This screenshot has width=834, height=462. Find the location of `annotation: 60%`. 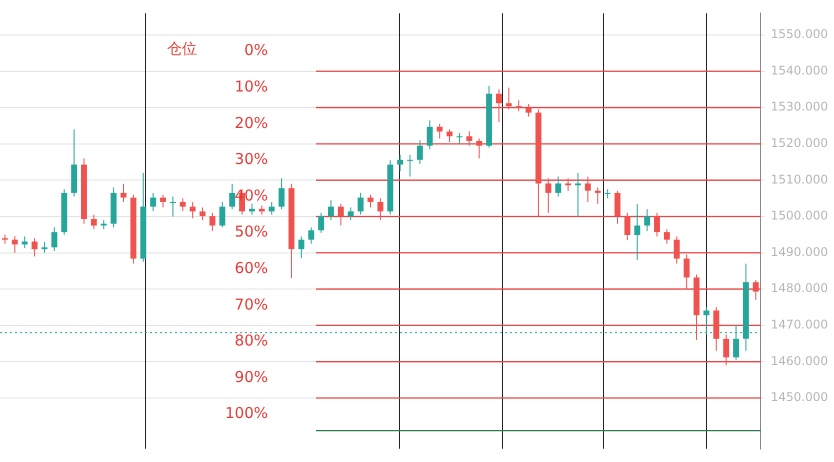

annotation: 60% is located at coordinates (251, 268).